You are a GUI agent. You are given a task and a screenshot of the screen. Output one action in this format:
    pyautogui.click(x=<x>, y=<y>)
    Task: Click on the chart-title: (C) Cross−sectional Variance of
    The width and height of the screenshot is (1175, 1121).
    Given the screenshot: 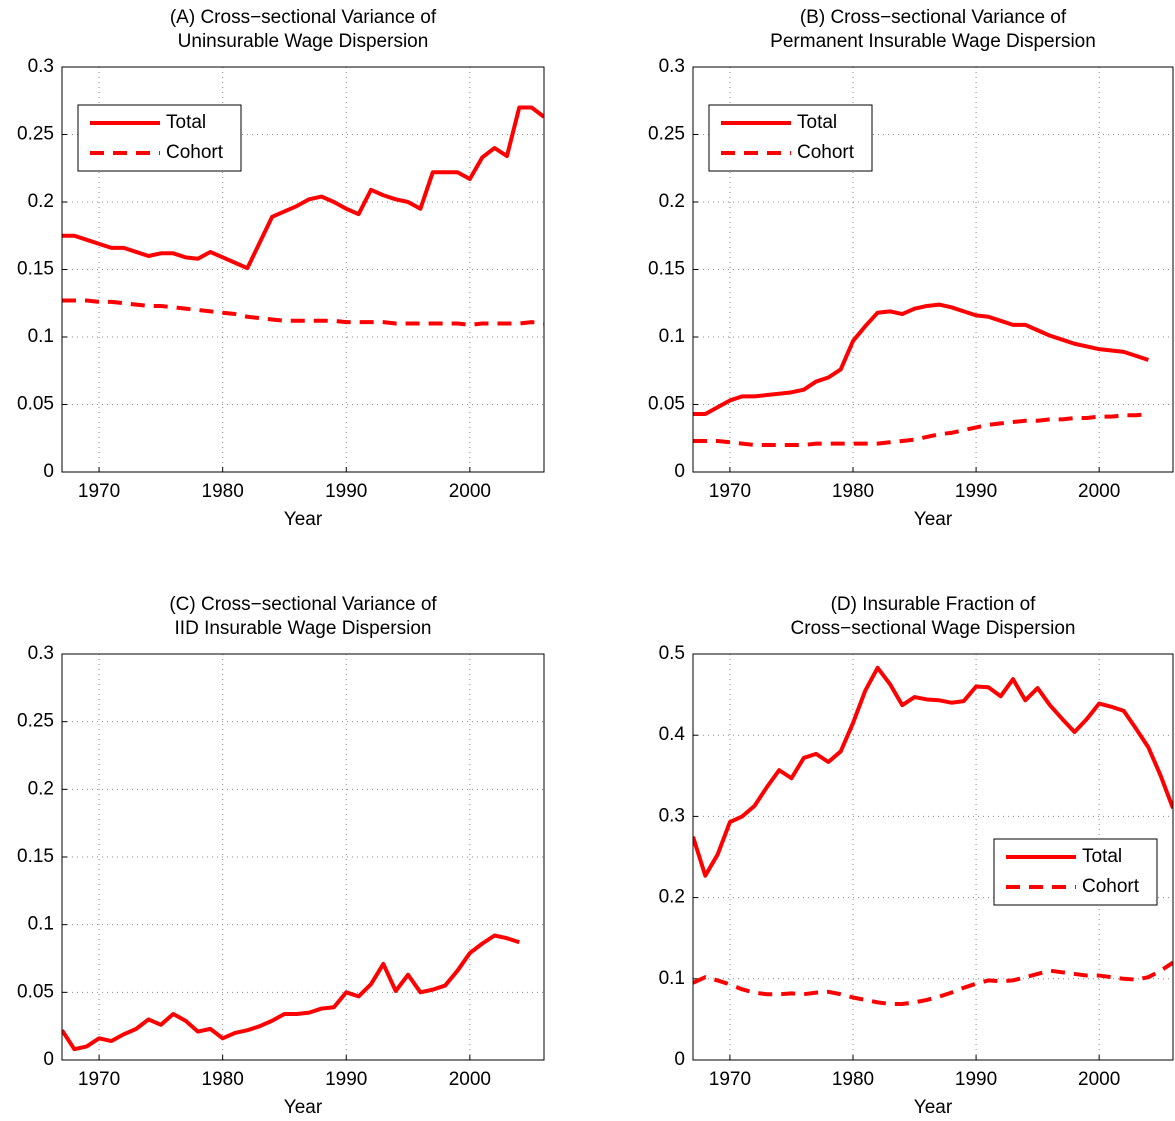 What is the action you would take?
    pyautogui.click(x=303, y=604)
    